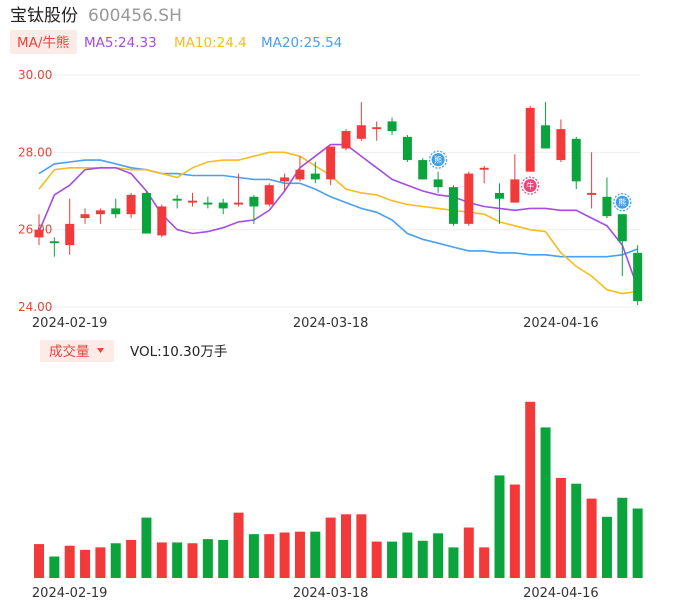 The height and width of the screenshot is (606, 686). I want to click on ma-tag: MA/牛熊, so click(43, 43).